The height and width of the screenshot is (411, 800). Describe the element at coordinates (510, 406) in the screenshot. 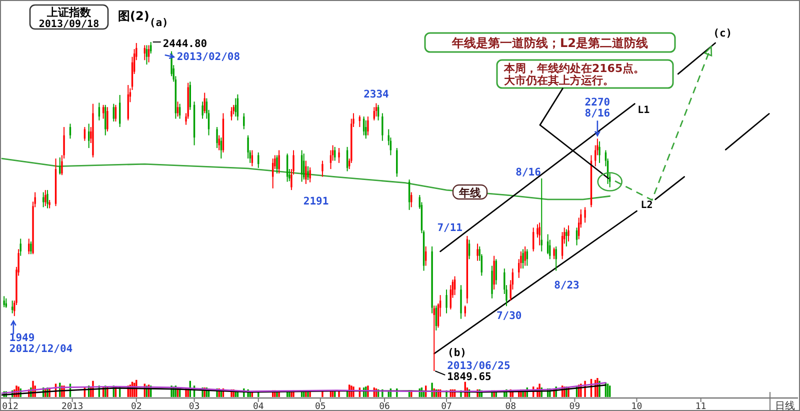

I see `x-tick-label: 08` at that location.